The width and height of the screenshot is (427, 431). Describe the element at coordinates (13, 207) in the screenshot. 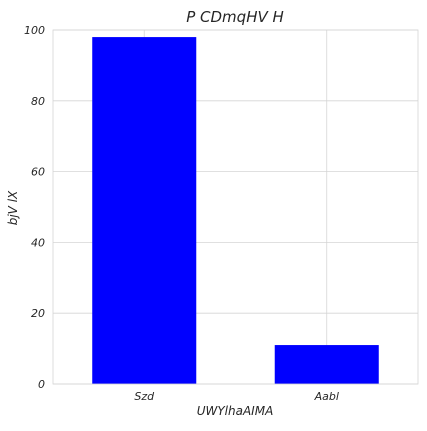

I see `y-axis-label: bjV lX` at that location.